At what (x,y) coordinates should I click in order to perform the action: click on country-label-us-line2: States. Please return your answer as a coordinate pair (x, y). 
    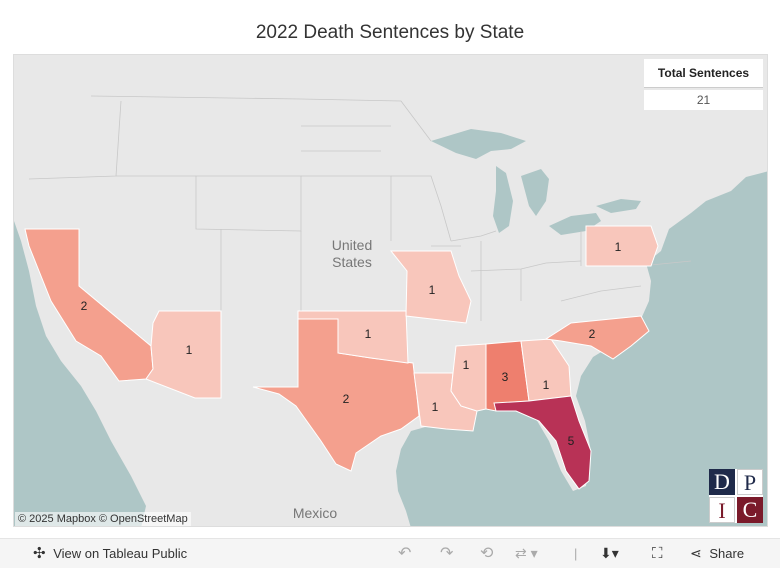
    Looking at the image, I should click on (352, 262).